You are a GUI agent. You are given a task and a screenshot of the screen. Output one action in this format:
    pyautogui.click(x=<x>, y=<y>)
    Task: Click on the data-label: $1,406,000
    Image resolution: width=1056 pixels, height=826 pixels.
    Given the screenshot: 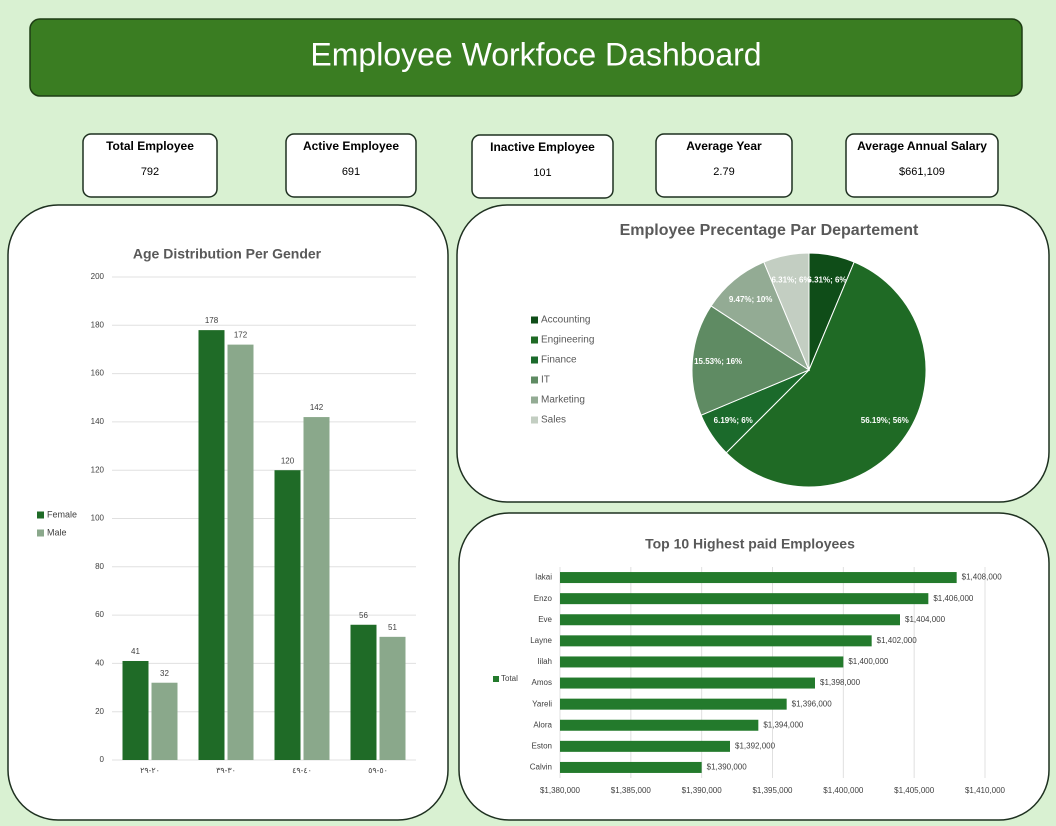 What is the action you would take?
    pyautogui.click(x=953, y=598)
    